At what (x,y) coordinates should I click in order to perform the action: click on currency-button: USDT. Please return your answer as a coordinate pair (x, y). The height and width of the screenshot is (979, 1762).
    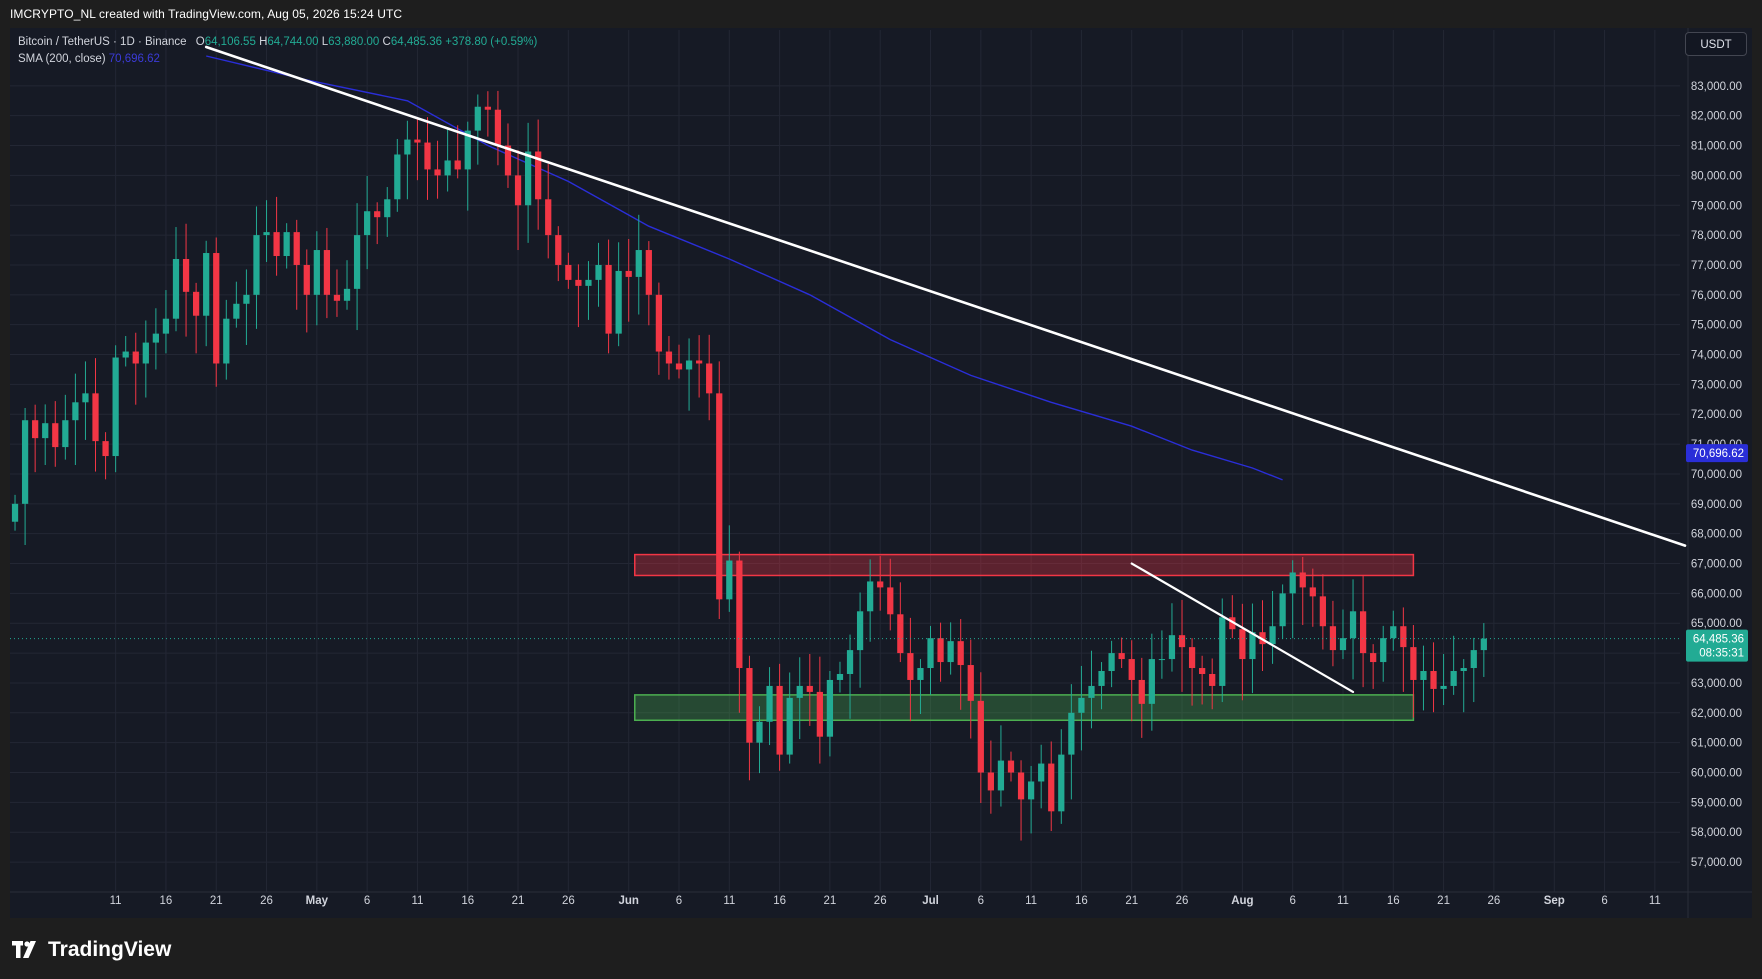
    Looking at the image, I should click on (1716, 44).